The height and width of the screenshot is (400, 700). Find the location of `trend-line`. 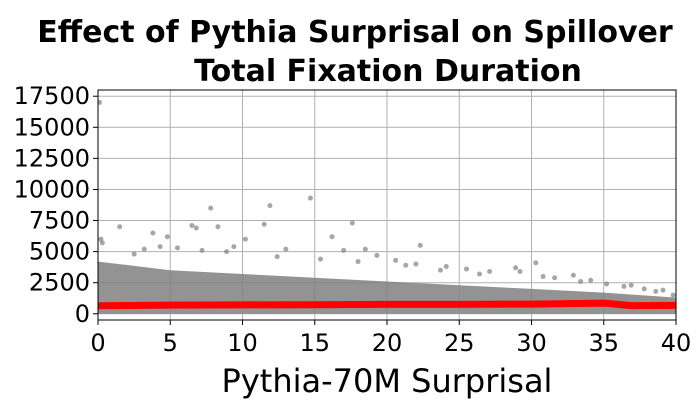

trend-line is located at coordinates (387, 304).